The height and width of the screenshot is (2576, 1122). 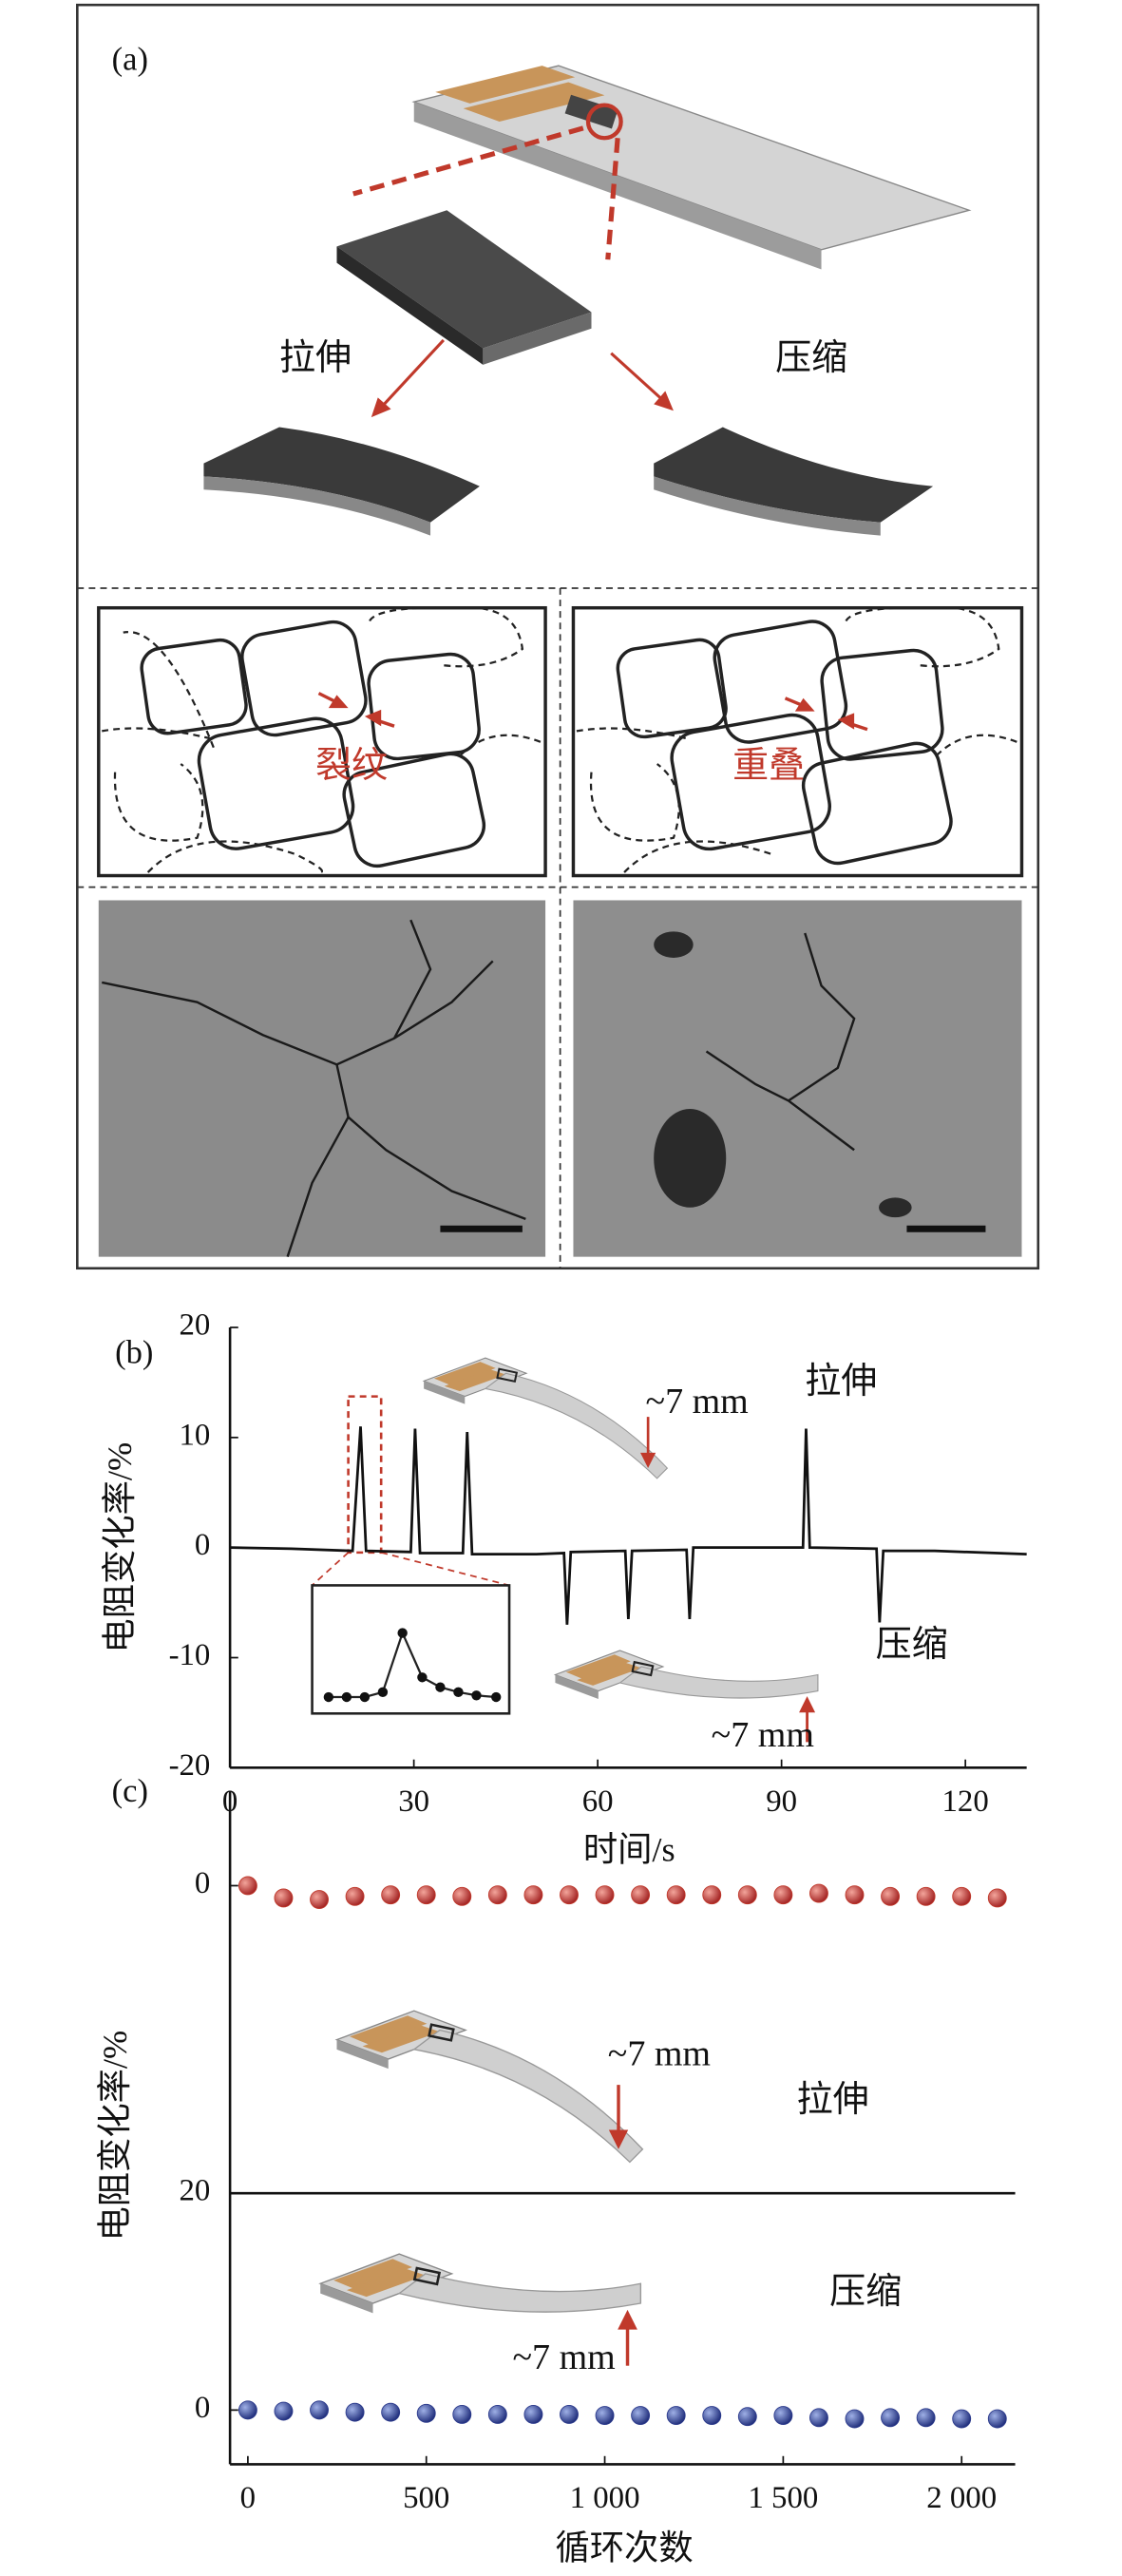 I want to click on panel-b-illustrations, so click(x=565, y=1550).